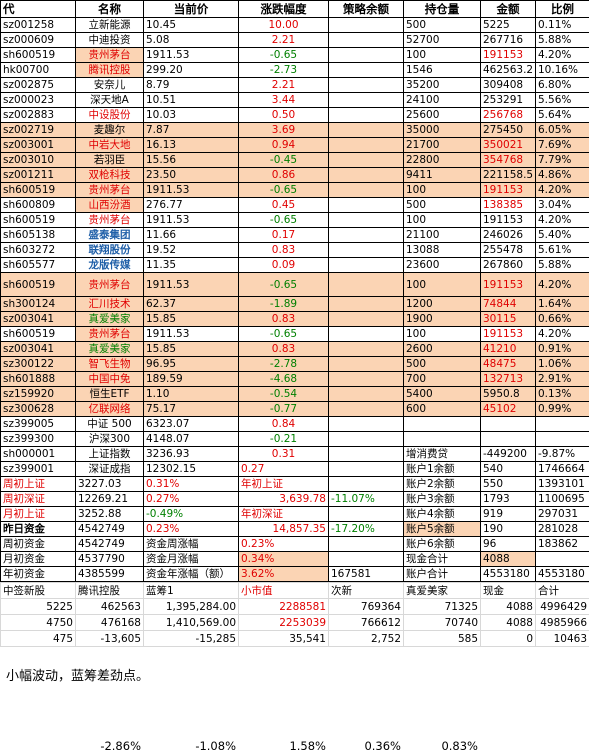  Describe the element at coordinates (284, 9) in the screenshot. I see `header-cell: 涨跌幅度` at that location.